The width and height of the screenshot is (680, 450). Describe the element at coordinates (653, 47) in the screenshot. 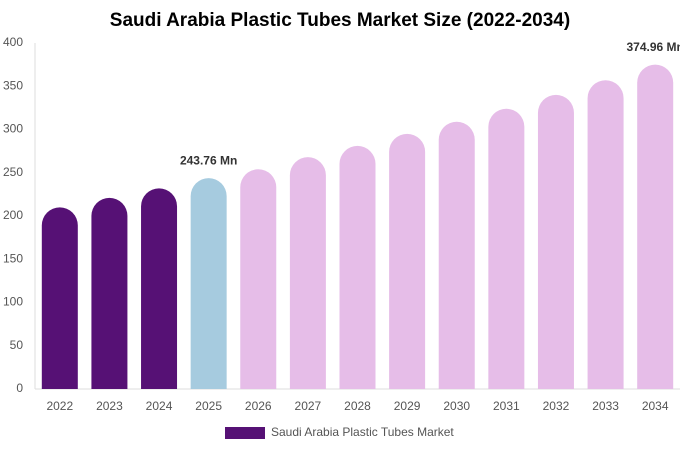

I see `value-label: 374.96 Mn` at that location.